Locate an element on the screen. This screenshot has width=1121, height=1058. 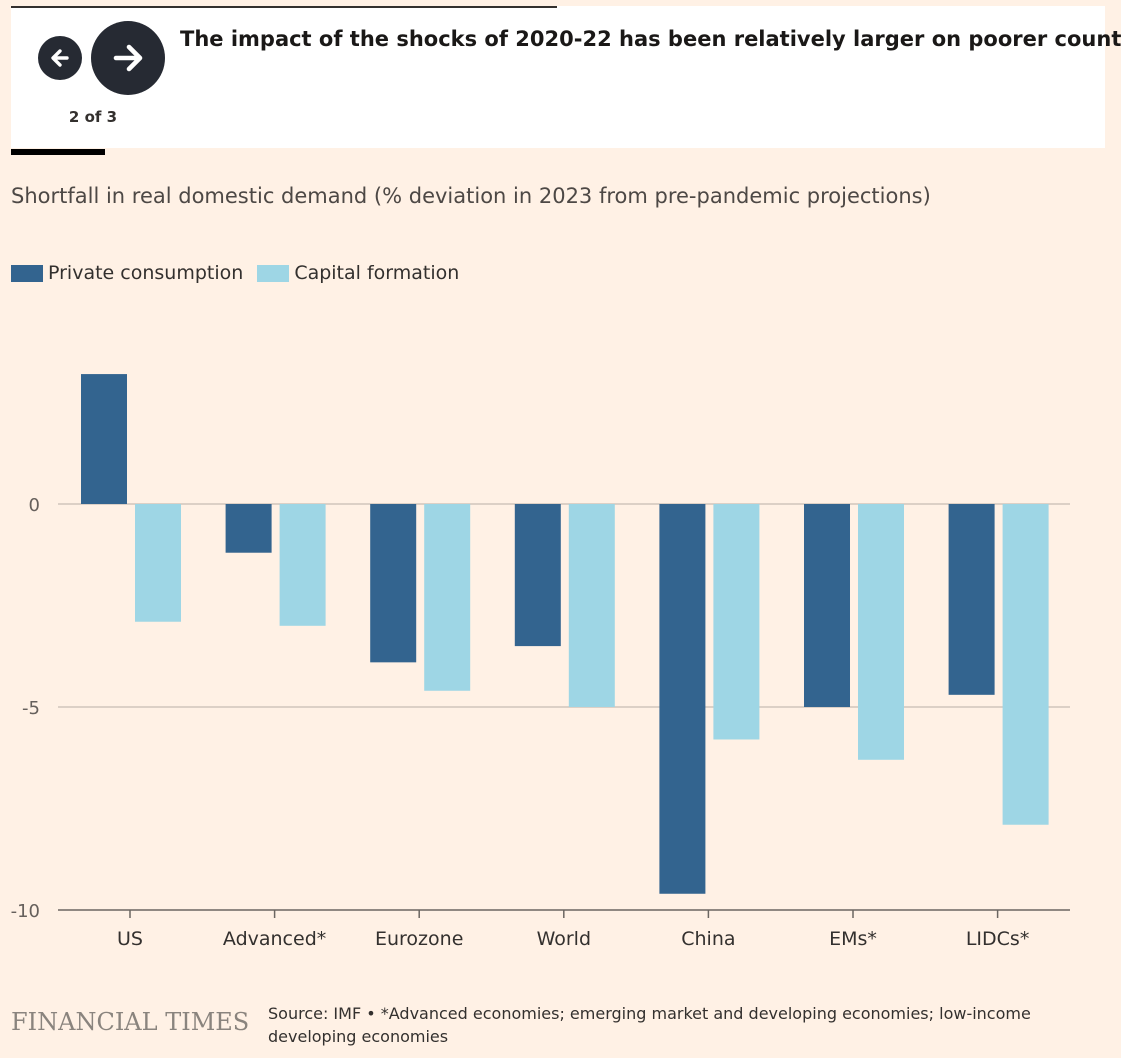
slide-counter: 2 of 3 is located at coordinates (93, 117).